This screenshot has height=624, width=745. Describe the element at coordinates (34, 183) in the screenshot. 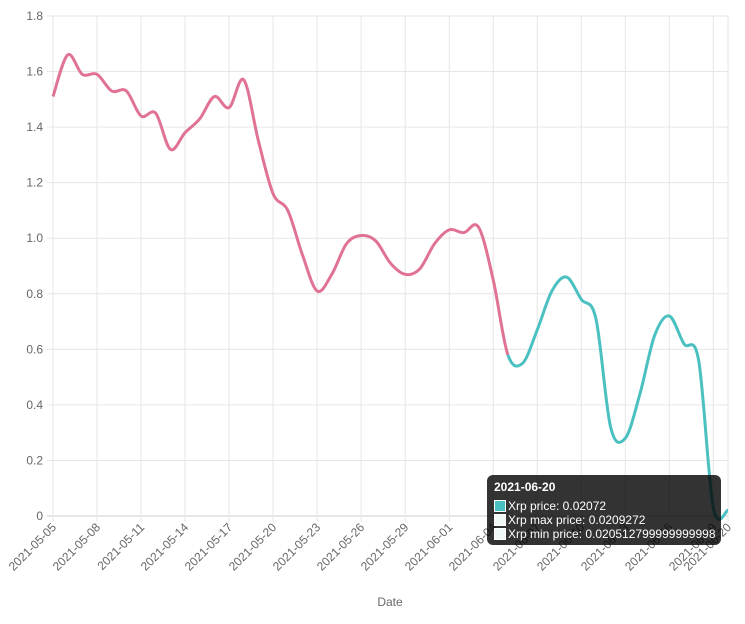

I see `y-tick-label: 1.2` at that location.